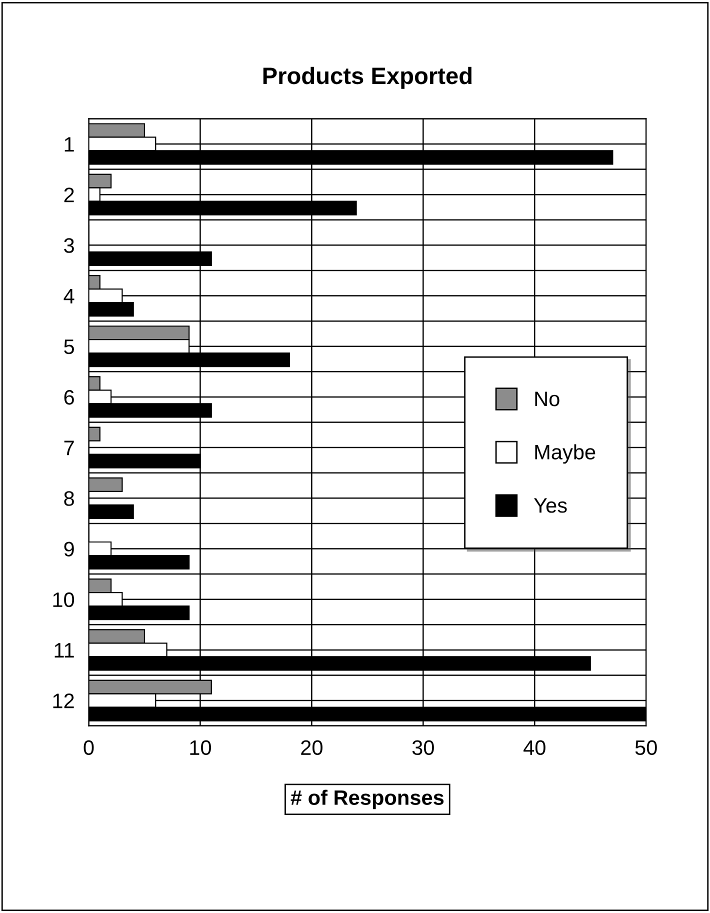  What do you see at coordinates (69, 296) in the screenshot?
I see `y-tick-label: 4` at bounding box center [69, 296].